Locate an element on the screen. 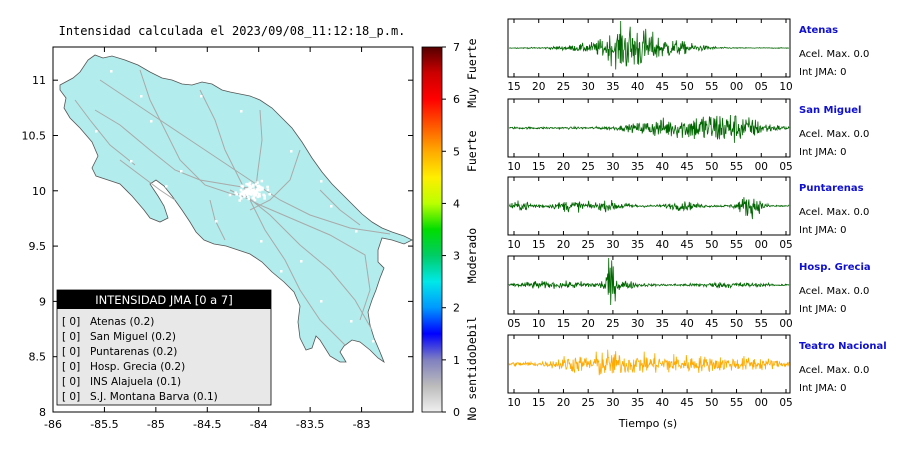 This screenshot has height=464, width=910. lat-tick-label: 9.5 is located at coordinates (38, 246).